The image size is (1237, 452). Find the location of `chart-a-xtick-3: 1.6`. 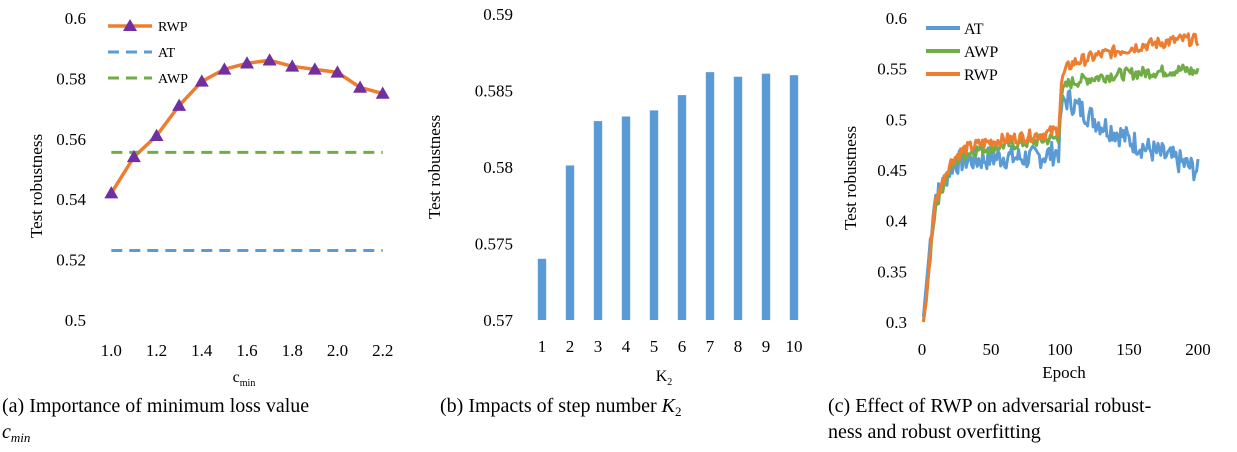

chart-a-xtick-3: 1.6 is located at coordinates (246, 350).